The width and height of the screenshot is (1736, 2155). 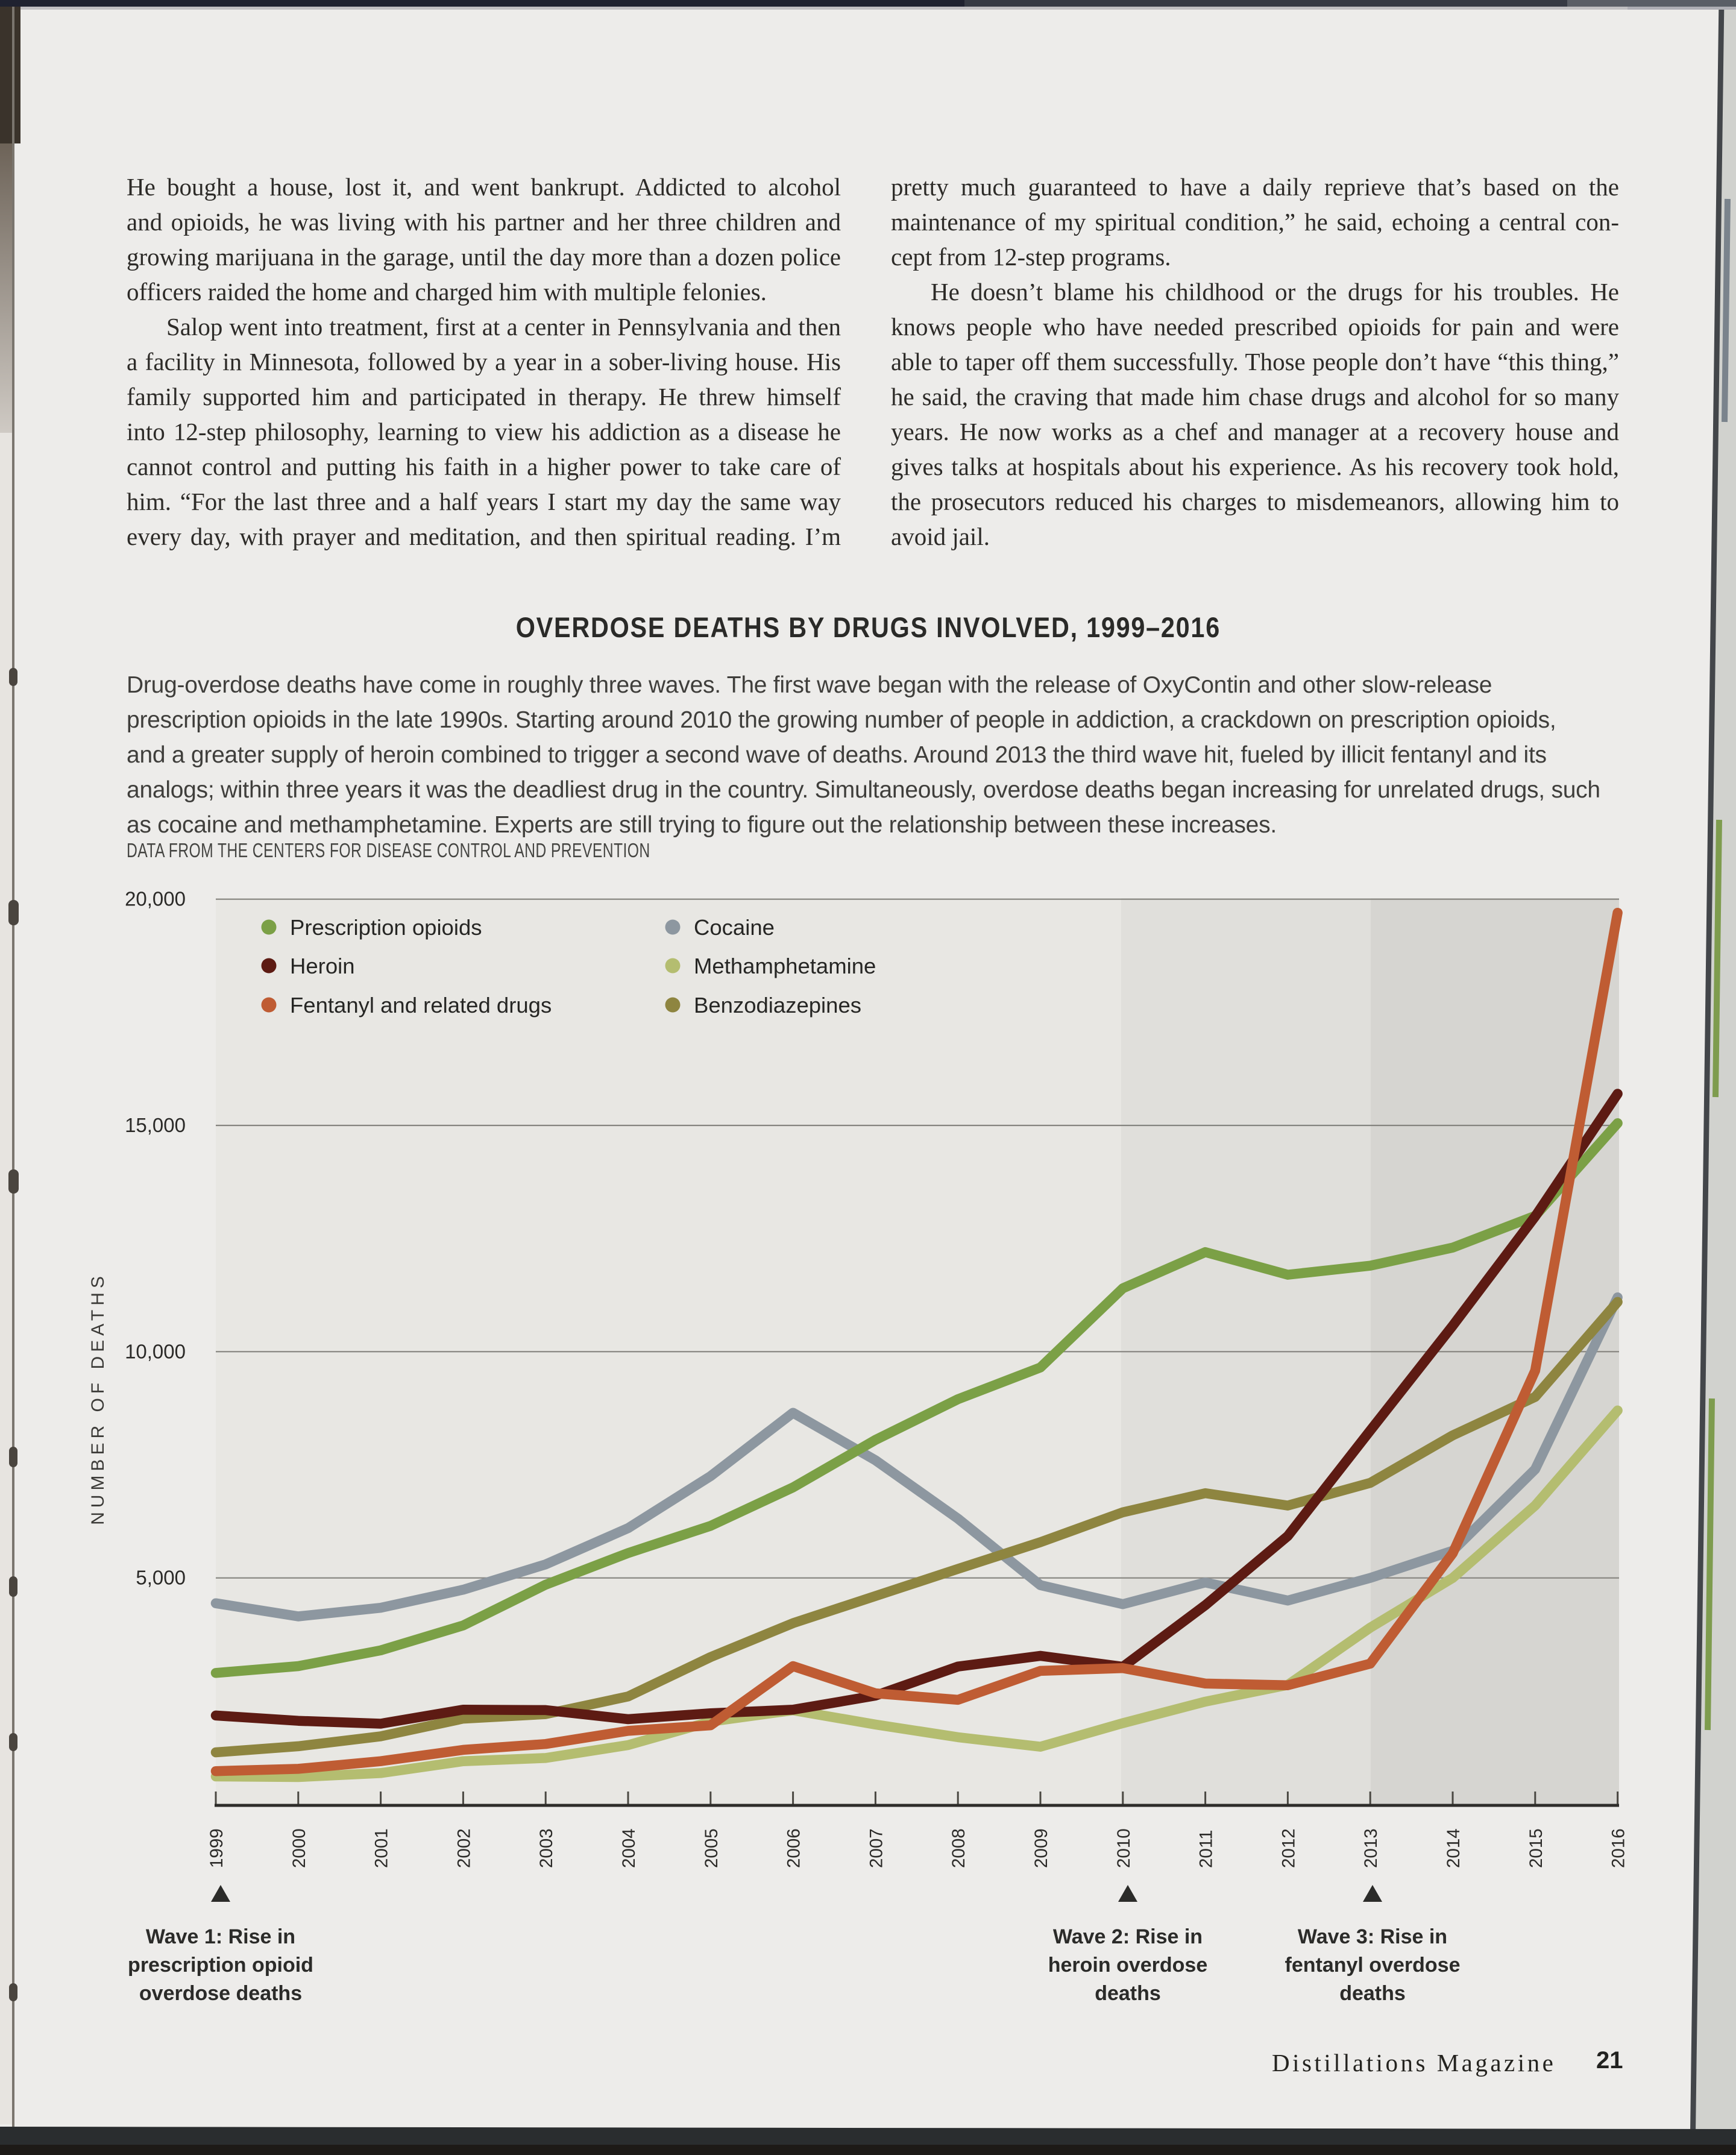 I want to click on svg-text: 2000, so click(x=299, y=1848).